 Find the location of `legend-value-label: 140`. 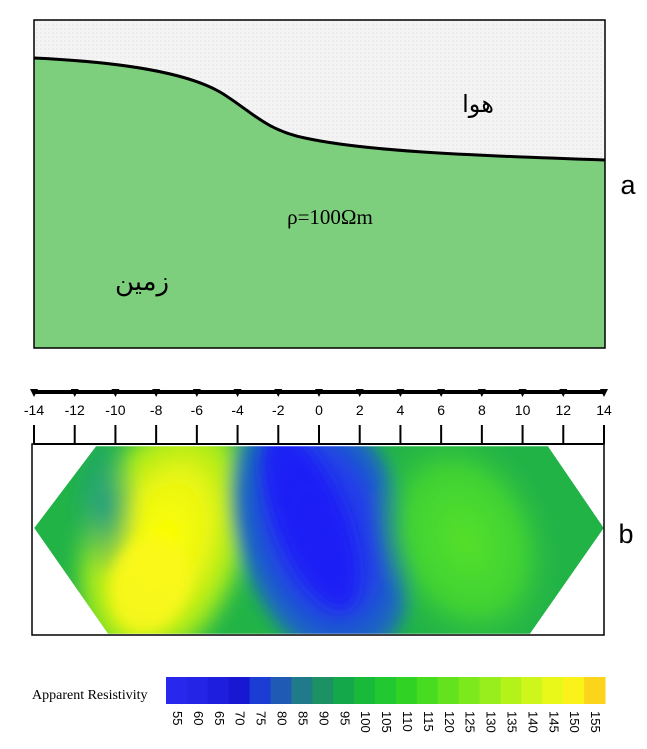

legend-value-label: 140 is located at coordinates (532, 722).